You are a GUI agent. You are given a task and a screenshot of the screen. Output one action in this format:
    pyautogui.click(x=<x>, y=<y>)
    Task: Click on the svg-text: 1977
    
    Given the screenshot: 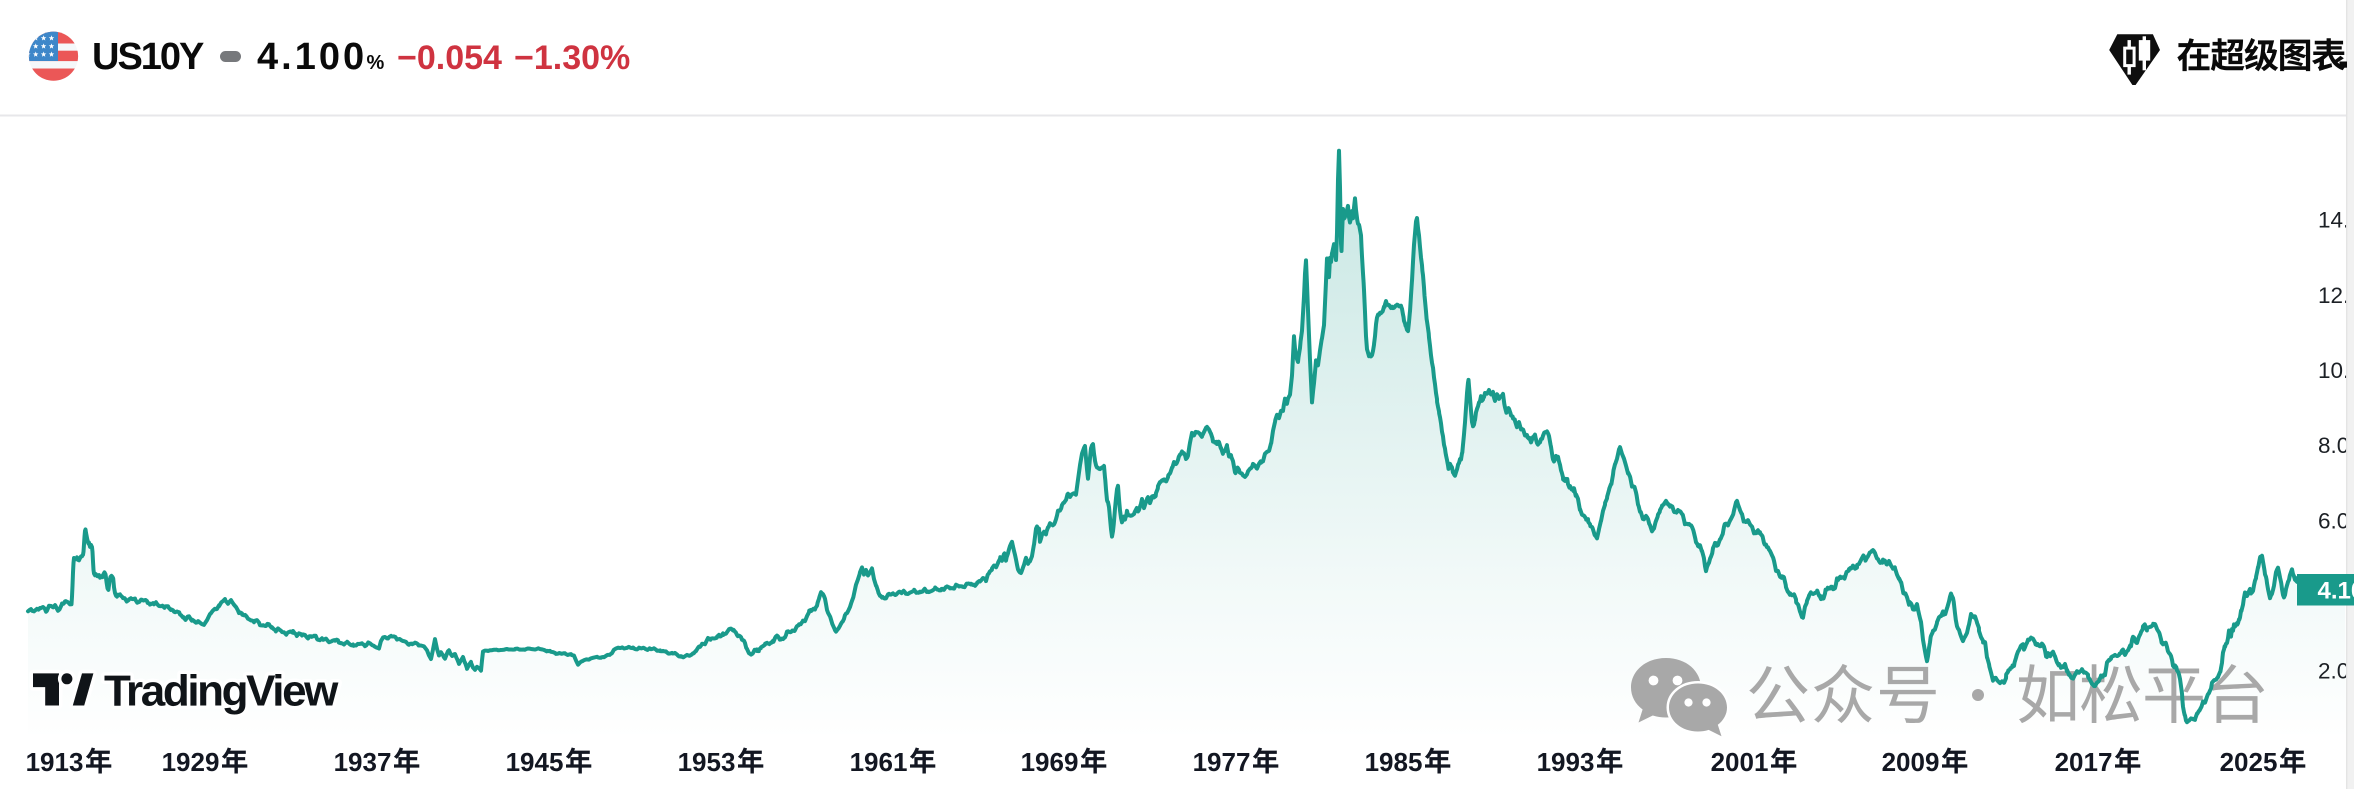 What is the action you would take?
    pyautogui.click(x=1222, y=762)
    